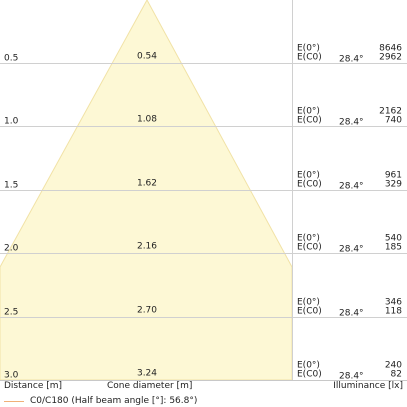 This screenshot has height=407, width=407. Describe the element at coordinates (147, 184) in the screenshot. I see `cone-diameter-value: 1.62` at that location.